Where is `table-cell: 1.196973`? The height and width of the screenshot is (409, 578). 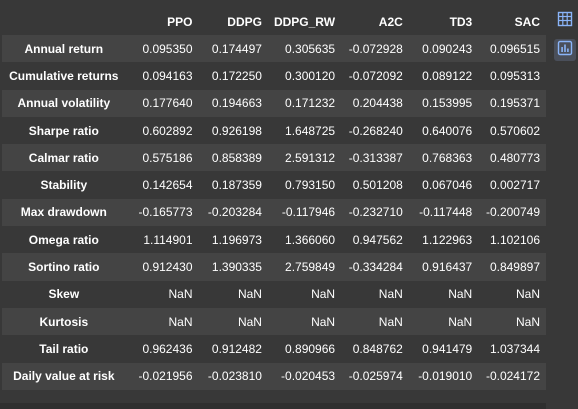 table-cell: 1.196973 is located at coordinates (236, 239).